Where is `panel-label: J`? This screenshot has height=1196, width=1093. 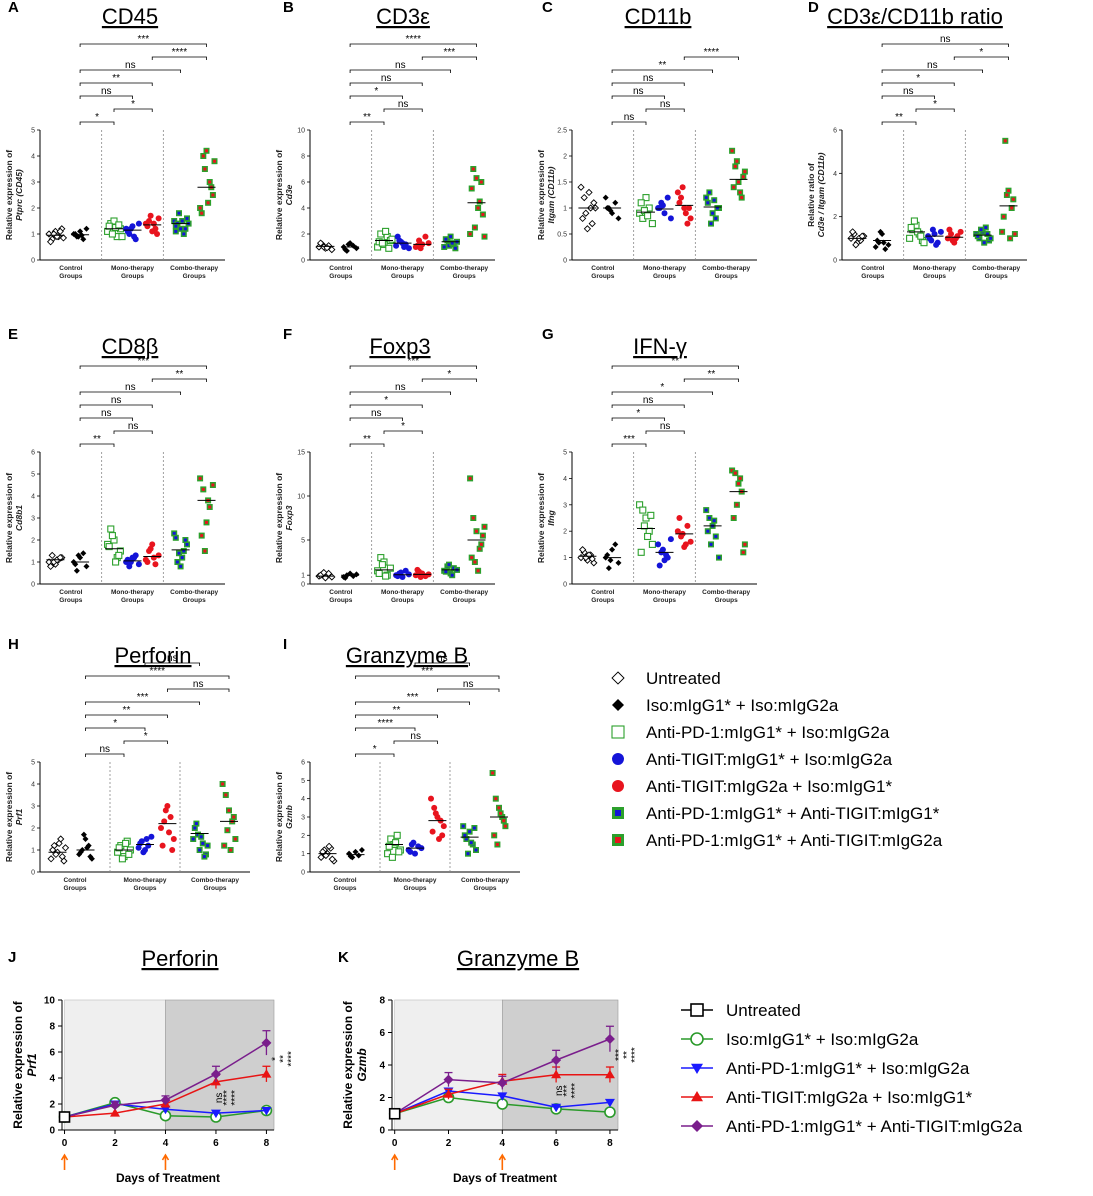 panel-label: J is located at coordinates (12, 957).